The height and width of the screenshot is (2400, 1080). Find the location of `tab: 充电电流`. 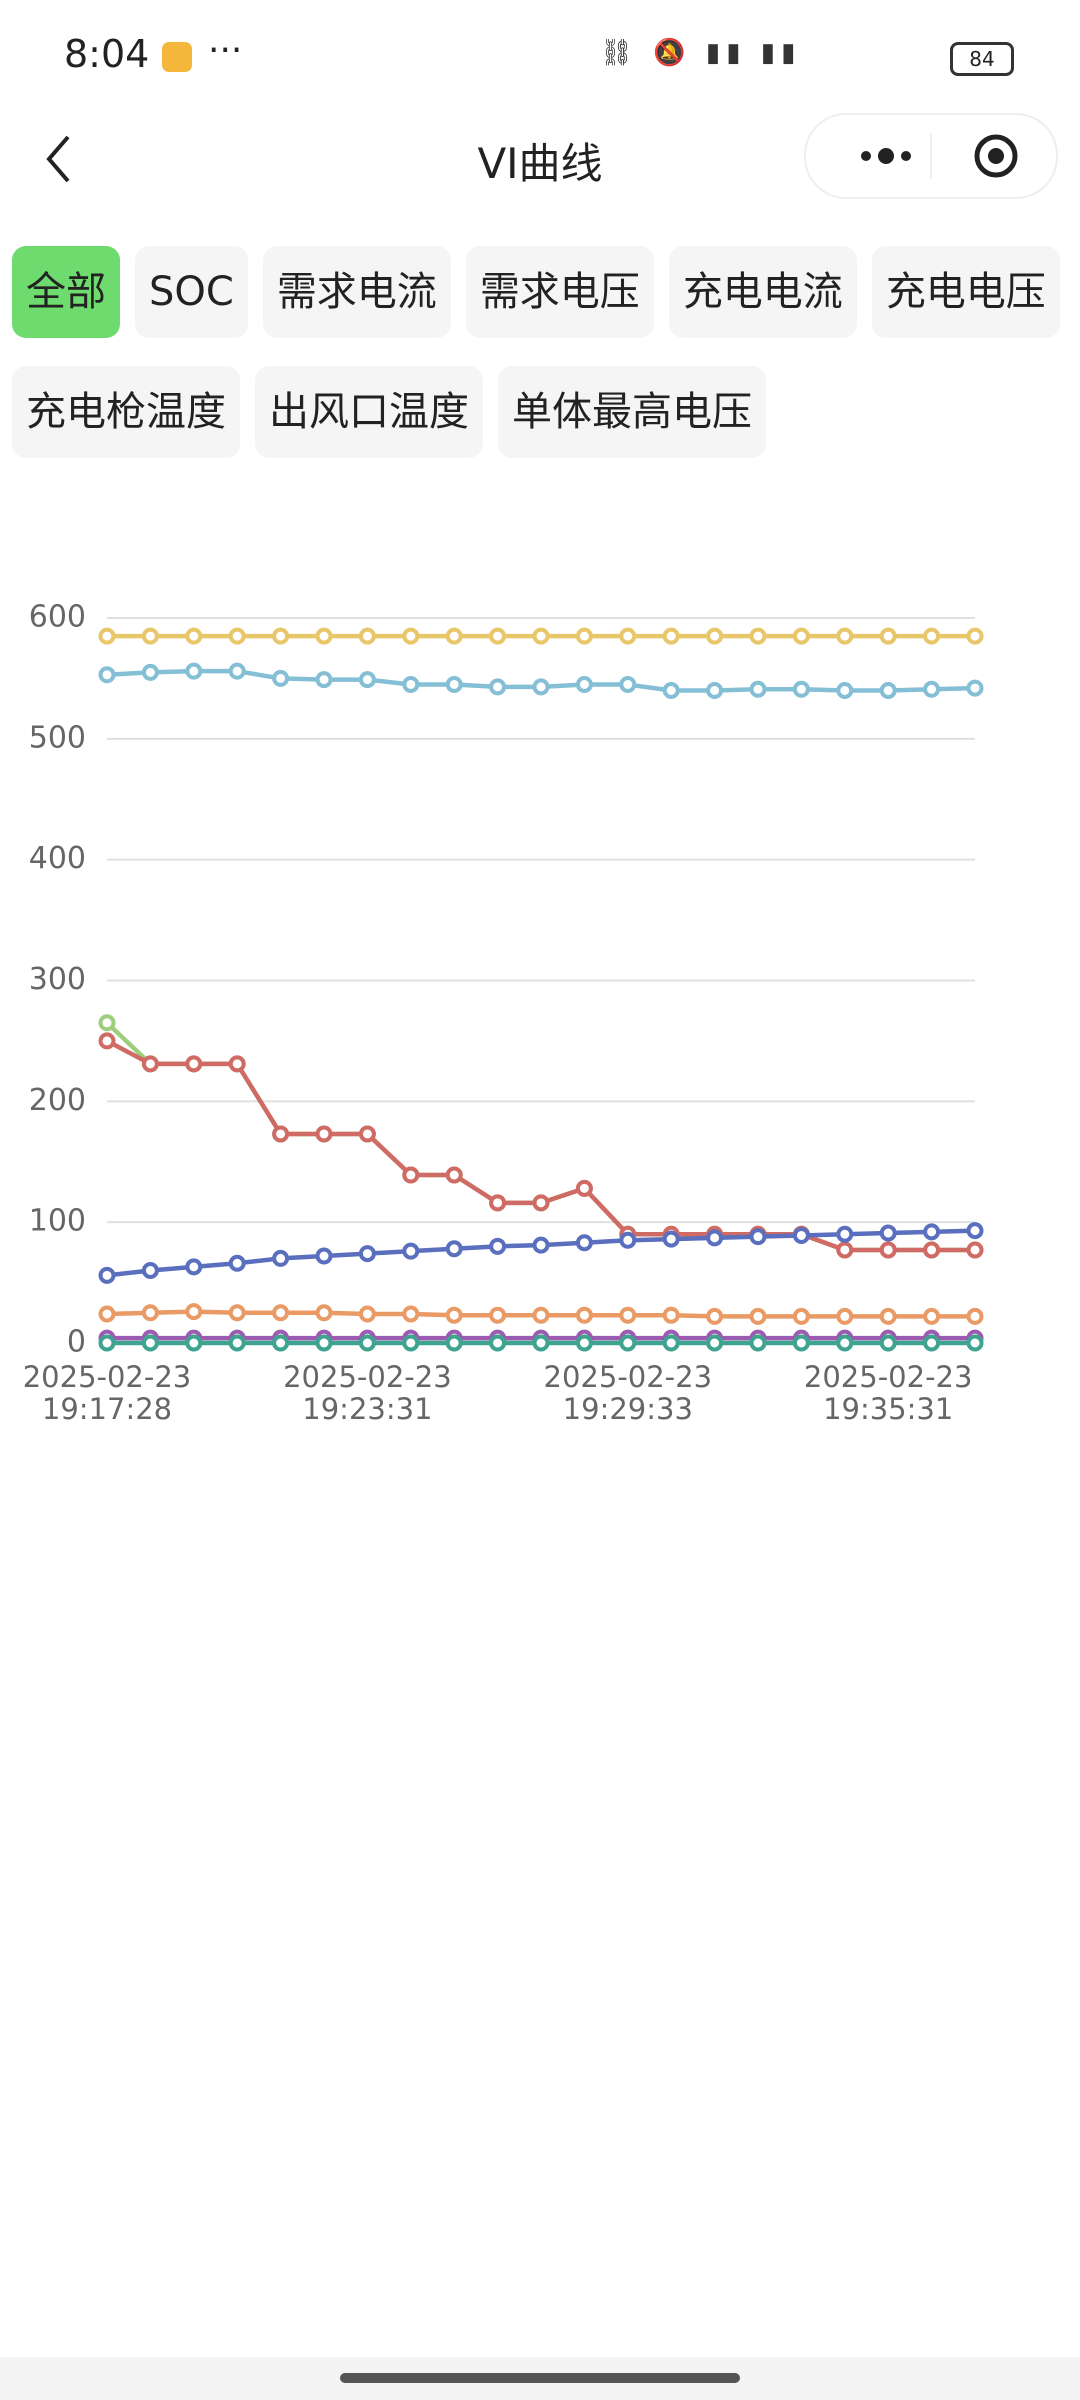

tab: 充电电流 is located at coordinates (762, 292).